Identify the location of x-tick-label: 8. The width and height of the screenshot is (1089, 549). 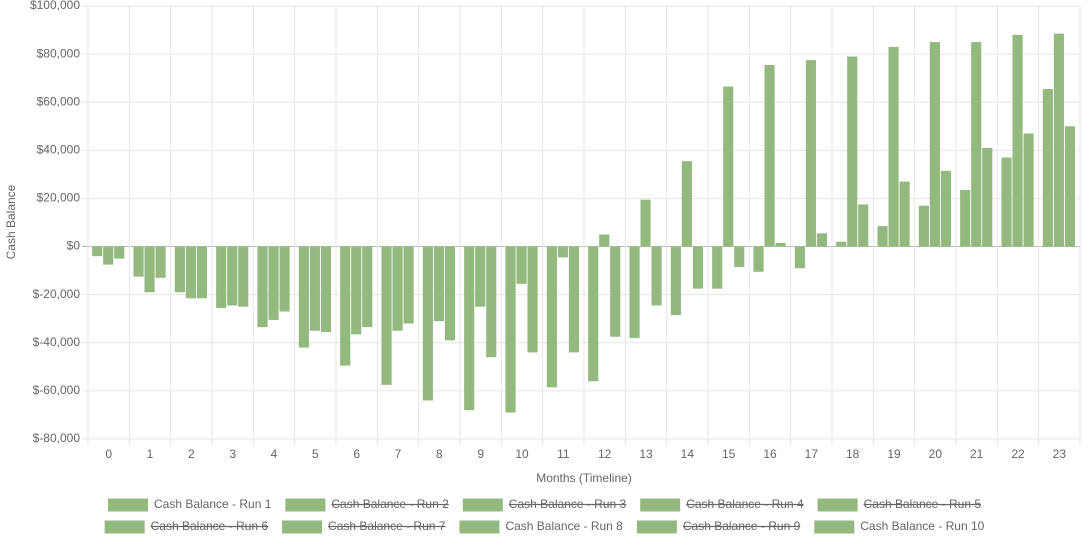
(439, 454).